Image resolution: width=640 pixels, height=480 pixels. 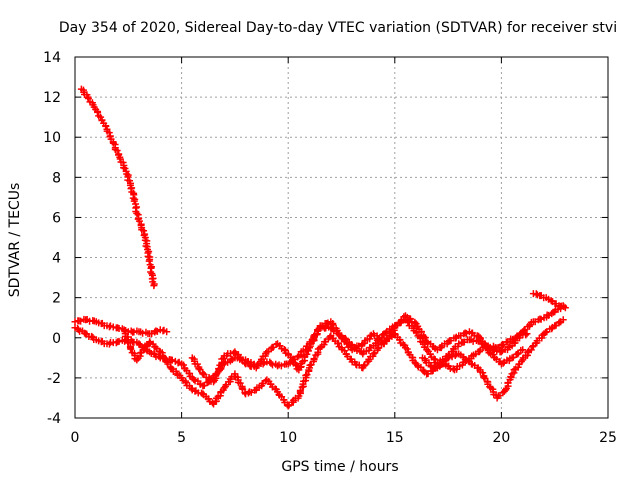 What do you see at coordinates (395, 438) in the screenshot?
I see `x-tick-label: 15` at bounding box center [395, 438].